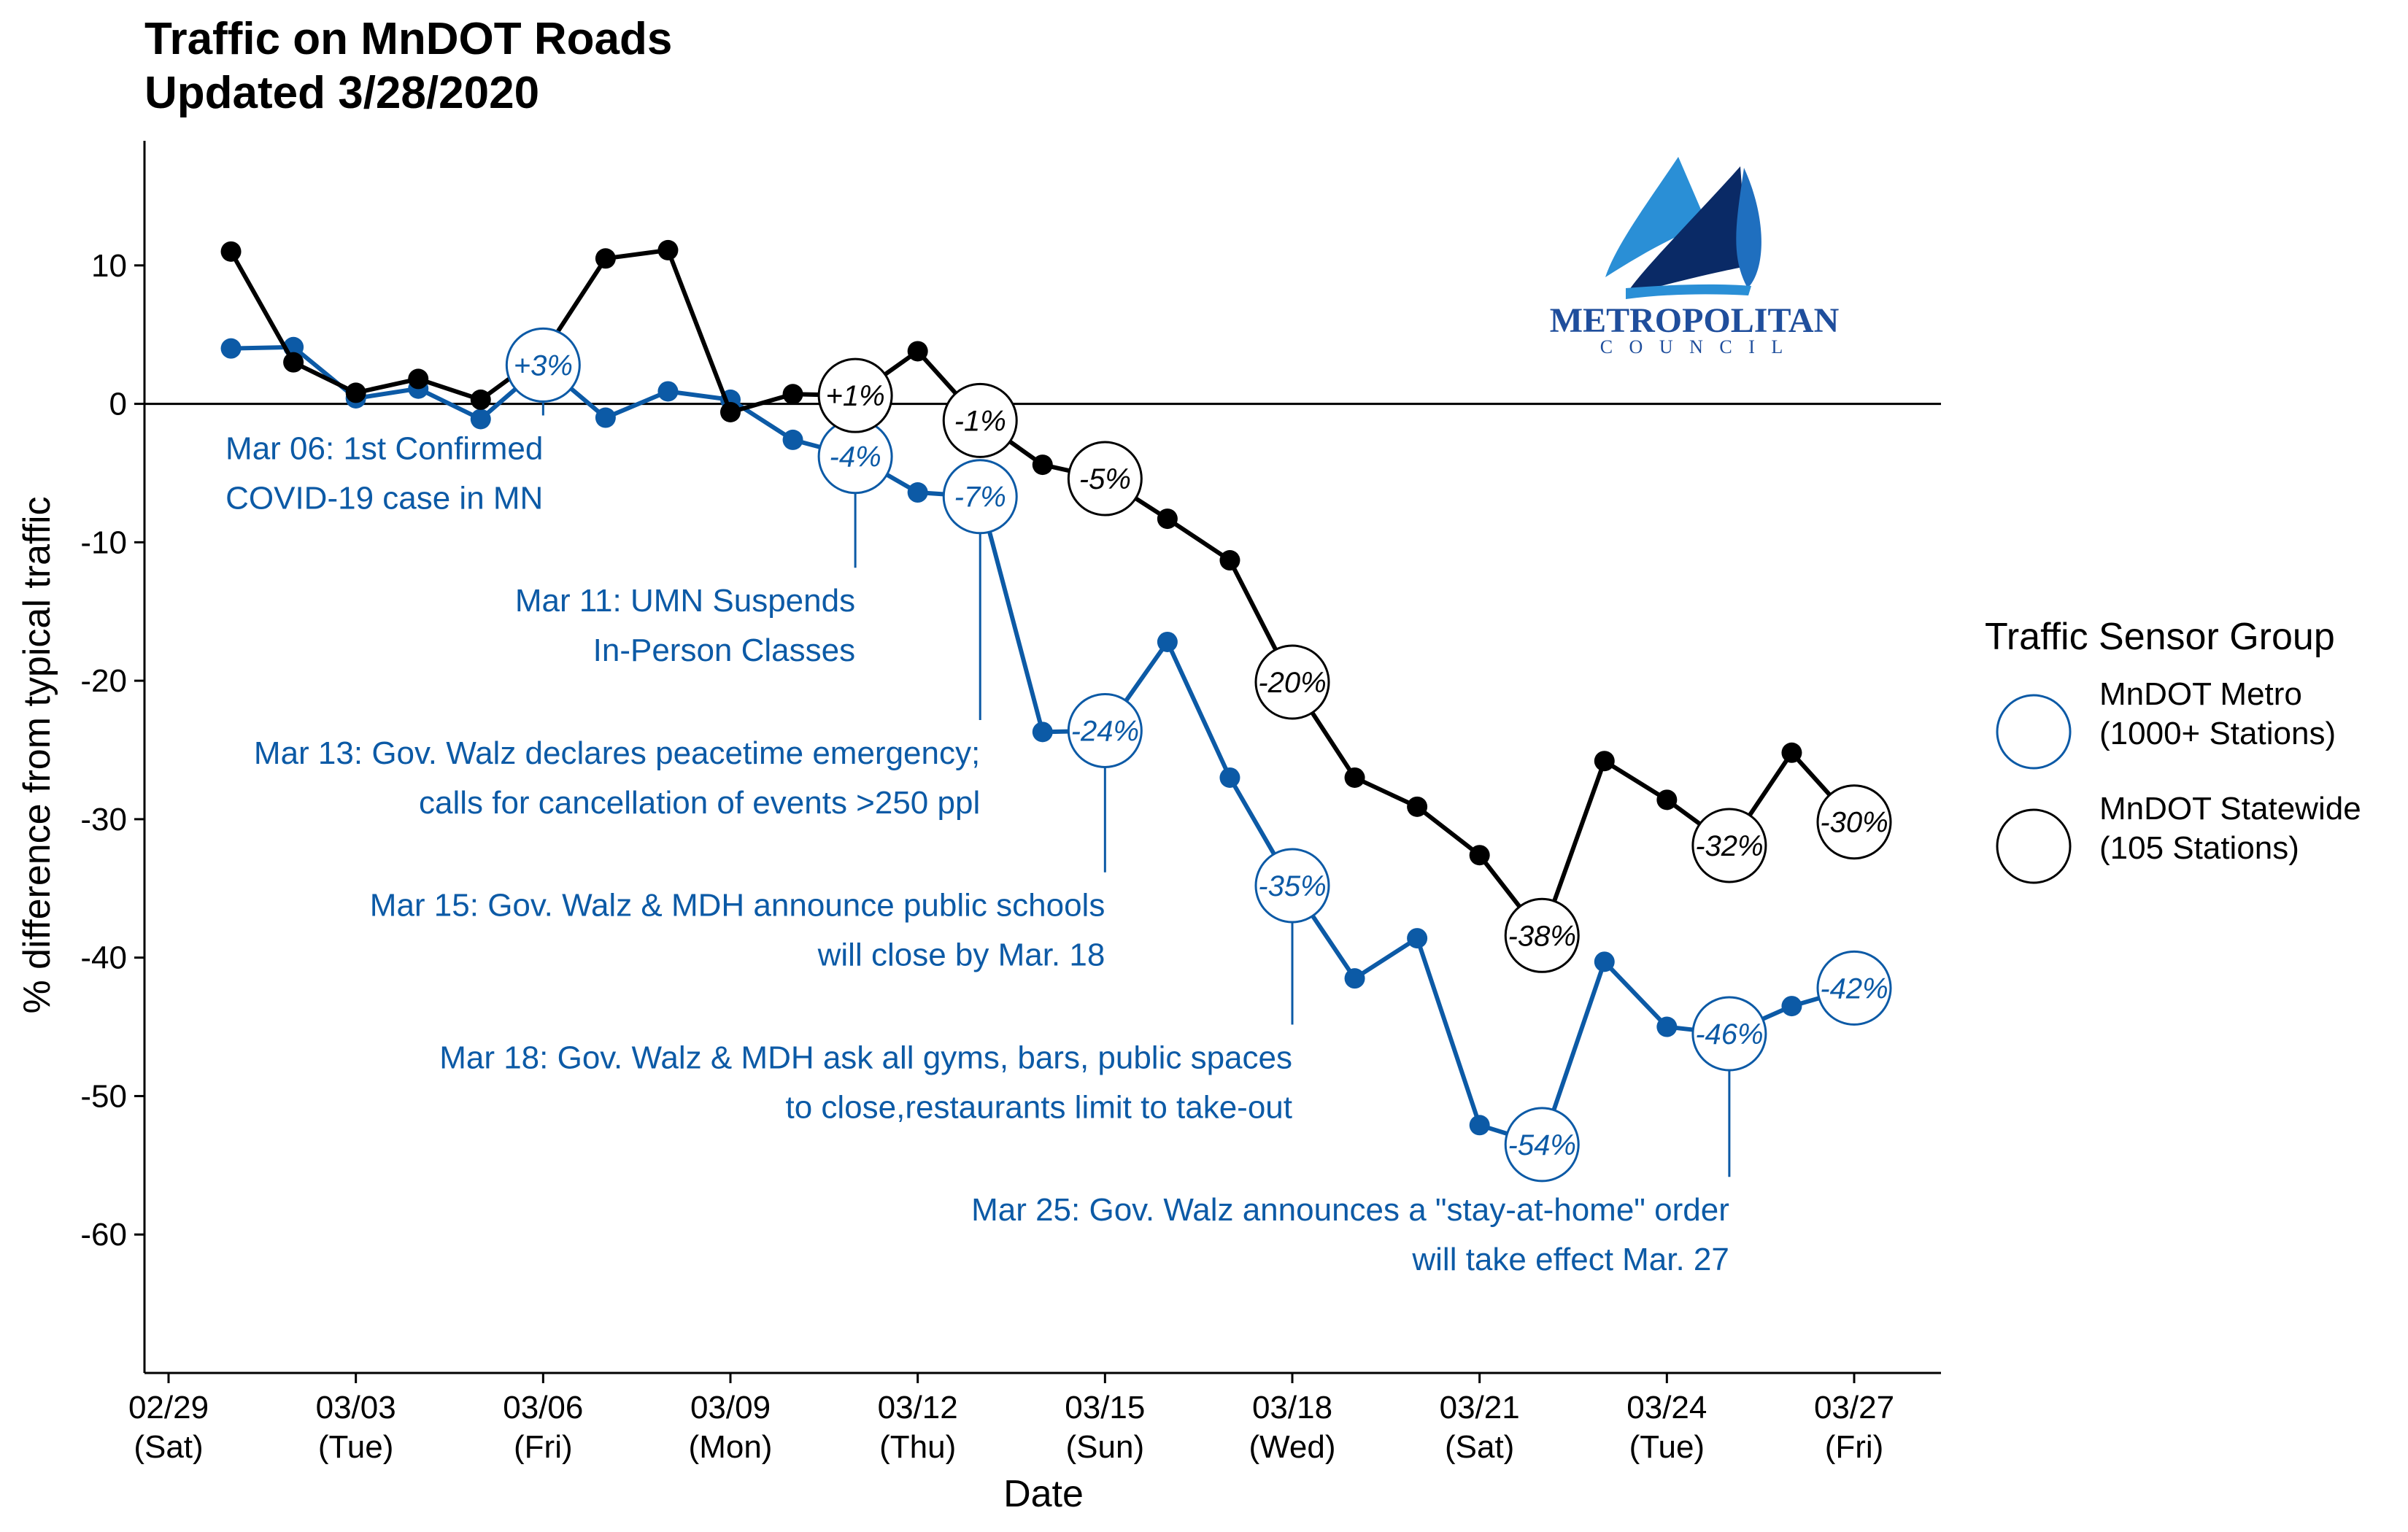 This screenshot has height=1532, width=2408. Describe the element at coordinates (118, 404) in the screenshot. I see `y-tick-label: 0` at that location.